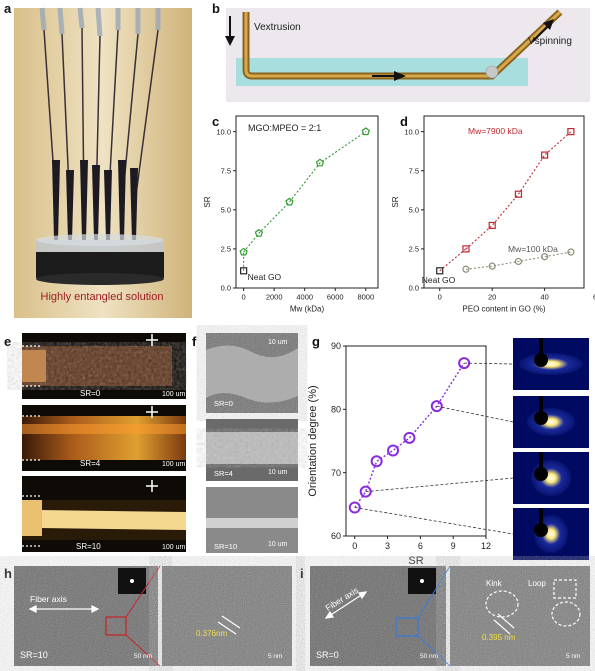  I want to click on label-fiber-axis-h: Fiber axis, so click(48, 599).